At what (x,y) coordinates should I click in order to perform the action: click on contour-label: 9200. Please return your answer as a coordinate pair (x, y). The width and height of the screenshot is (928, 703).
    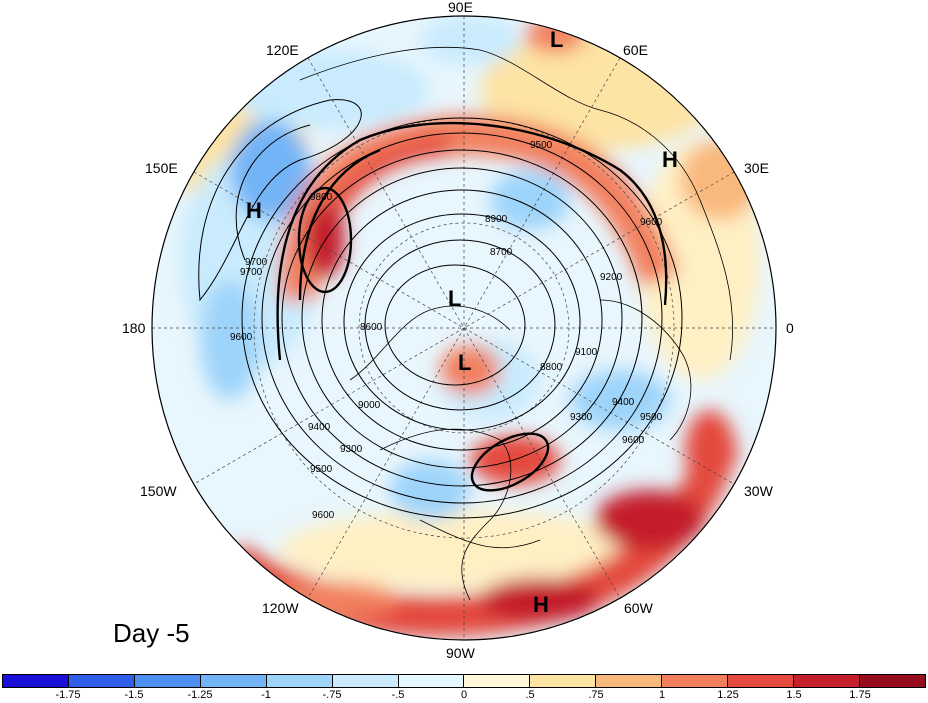
    Looking at the image, I should click on (611, 277).